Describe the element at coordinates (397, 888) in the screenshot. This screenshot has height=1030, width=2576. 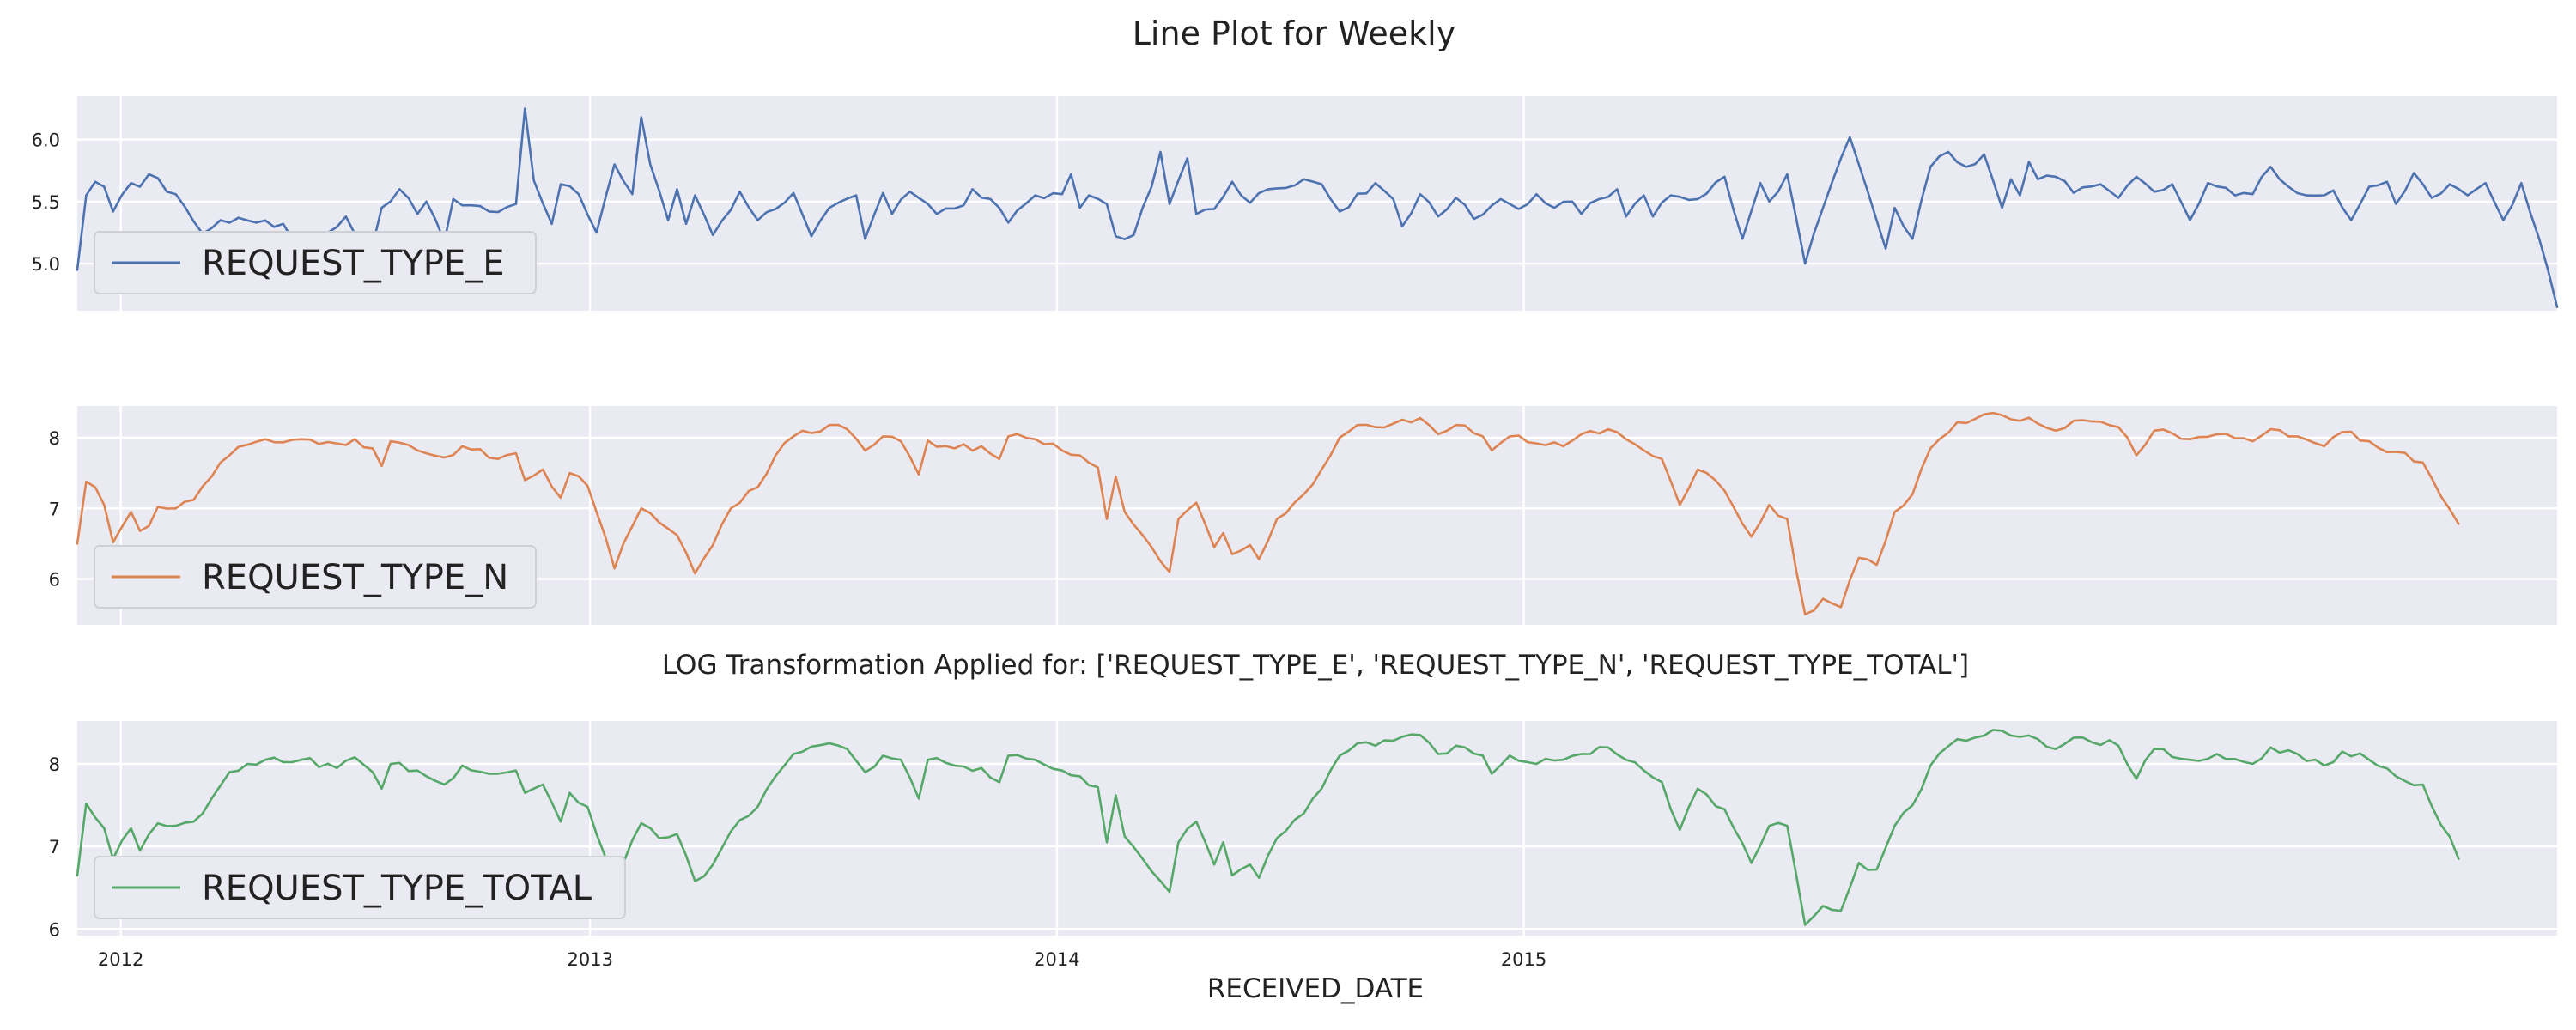
I see `legend-label: REQUEST_TYPE_TOTAL` at that location.